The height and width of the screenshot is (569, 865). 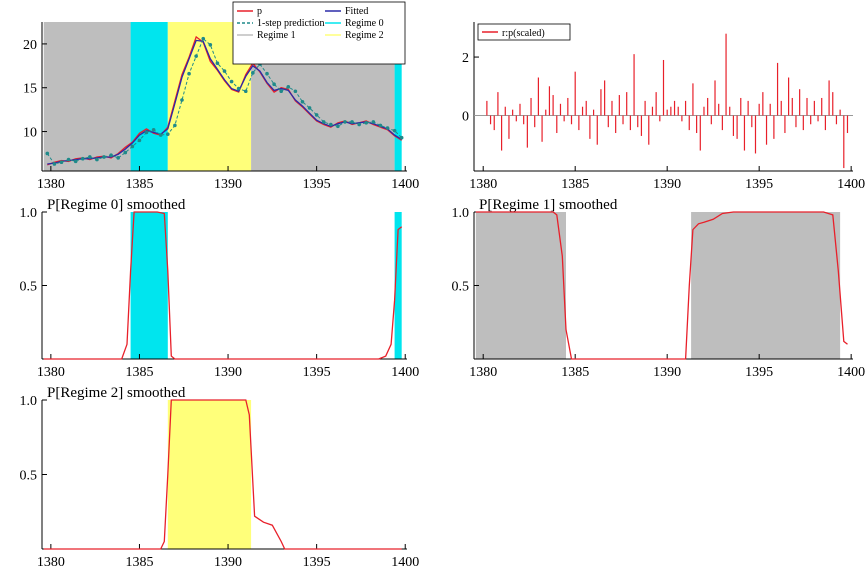 I want to click on legend-label: Regime 2, so click(x=364, y=35).